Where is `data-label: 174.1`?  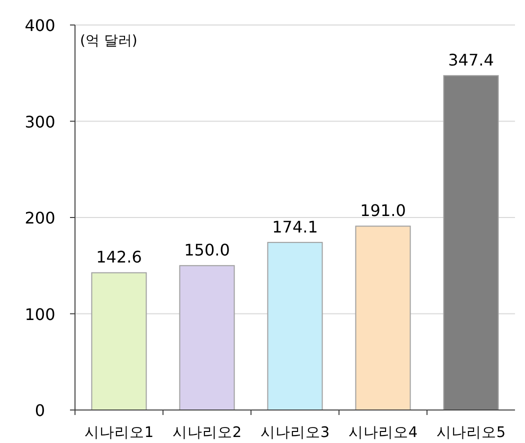 data-label: 174.1 is located at coordinates (295, 226).